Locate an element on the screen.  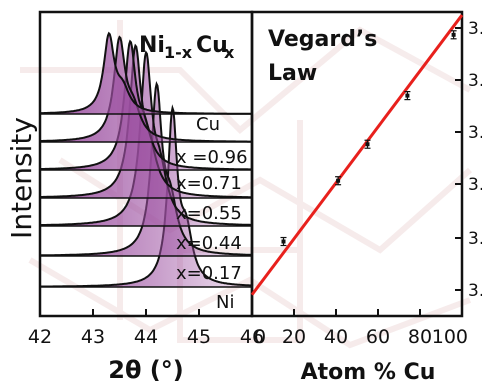
vegard-x-tick-label: 20 is located at coordinates (294, 337).